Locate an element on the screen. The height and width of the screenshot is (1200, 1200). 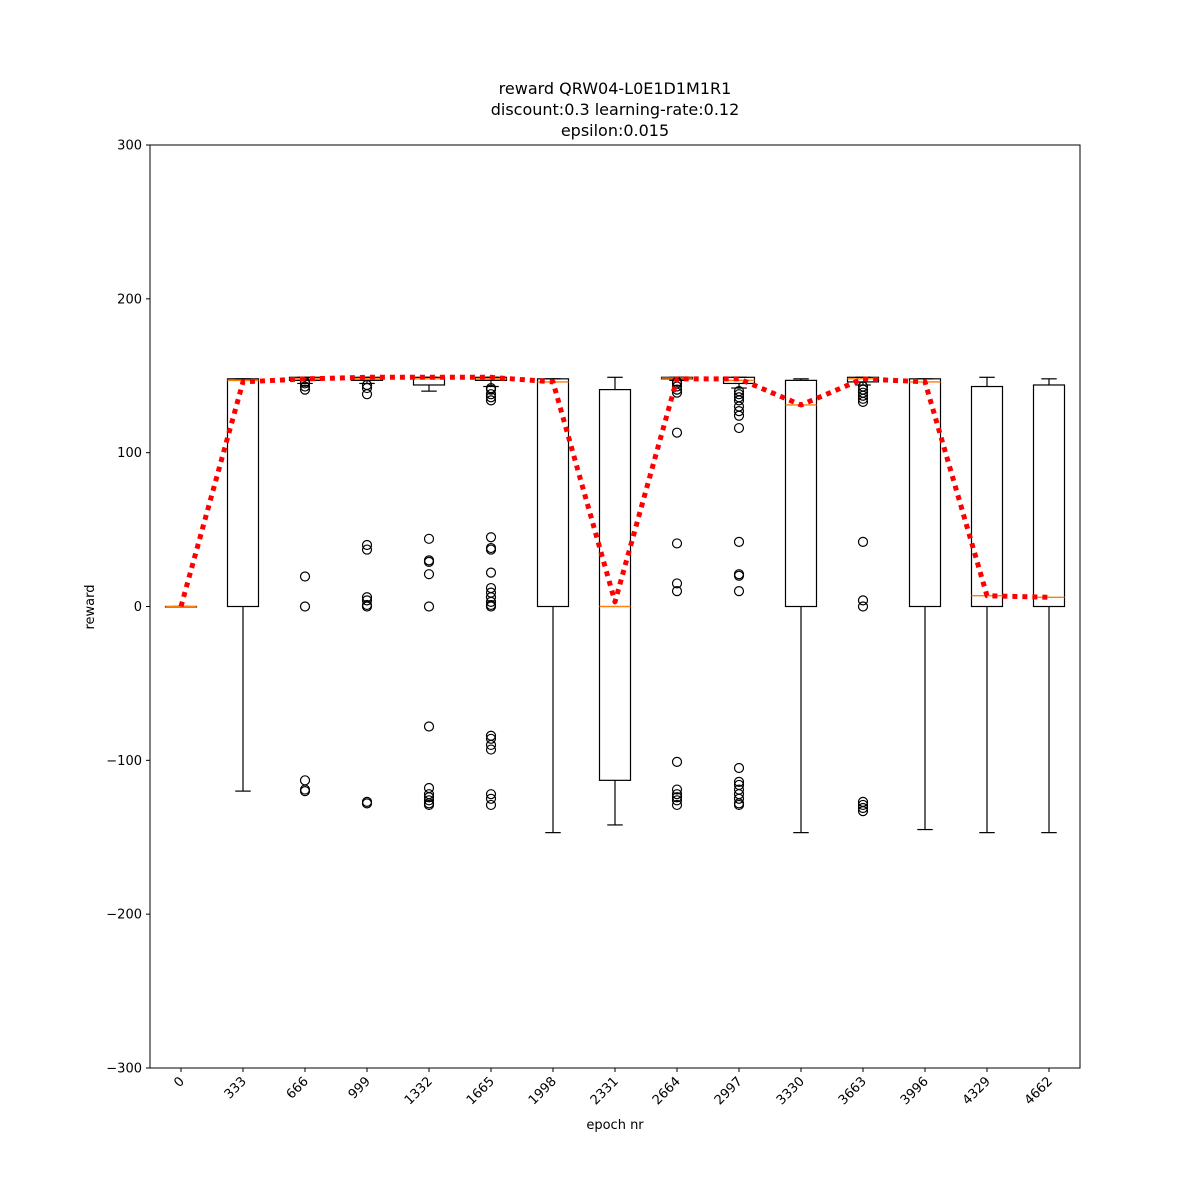
y-tick-label: −200 is located at coordinates (124, 915).